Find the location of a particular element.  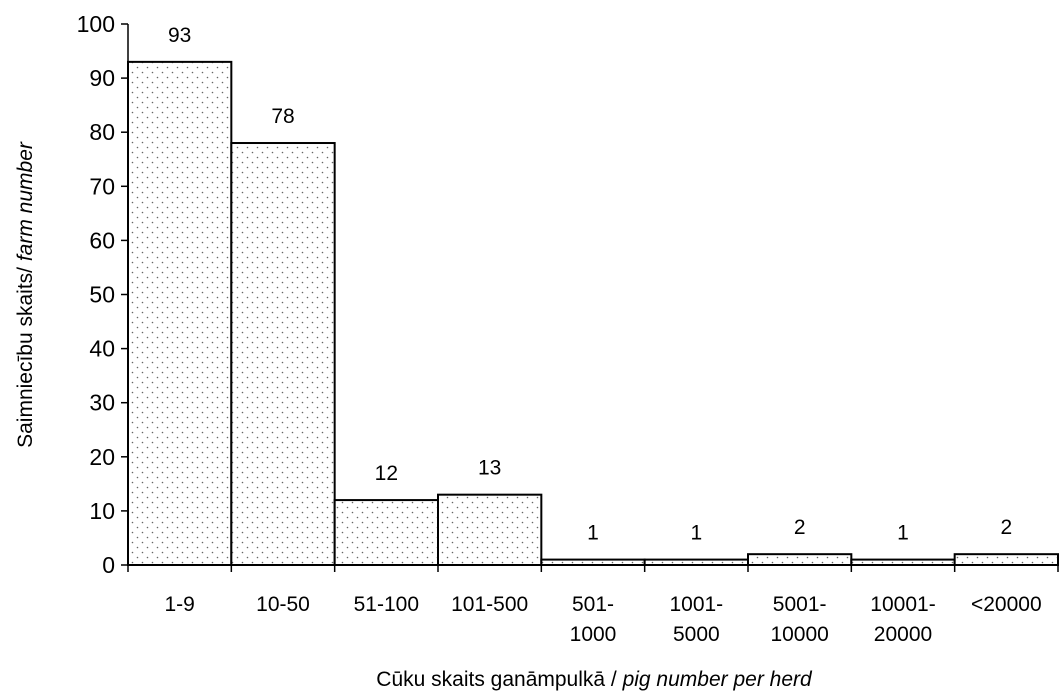

data-label-7: 1 is located at coordinates (903, 533).